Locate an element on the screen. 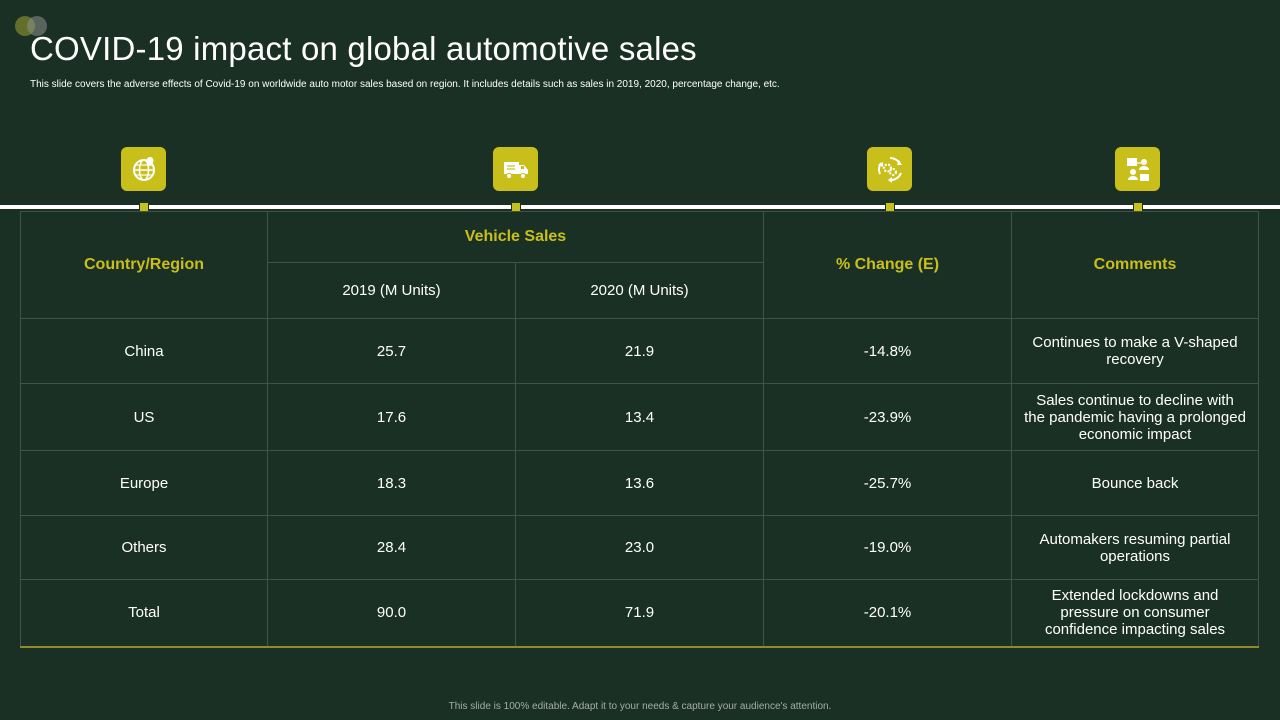 Image resolution: width=1280 pixels, height=720 pixels. cell-2019: 17.6 is located at coordinates (391, 417).